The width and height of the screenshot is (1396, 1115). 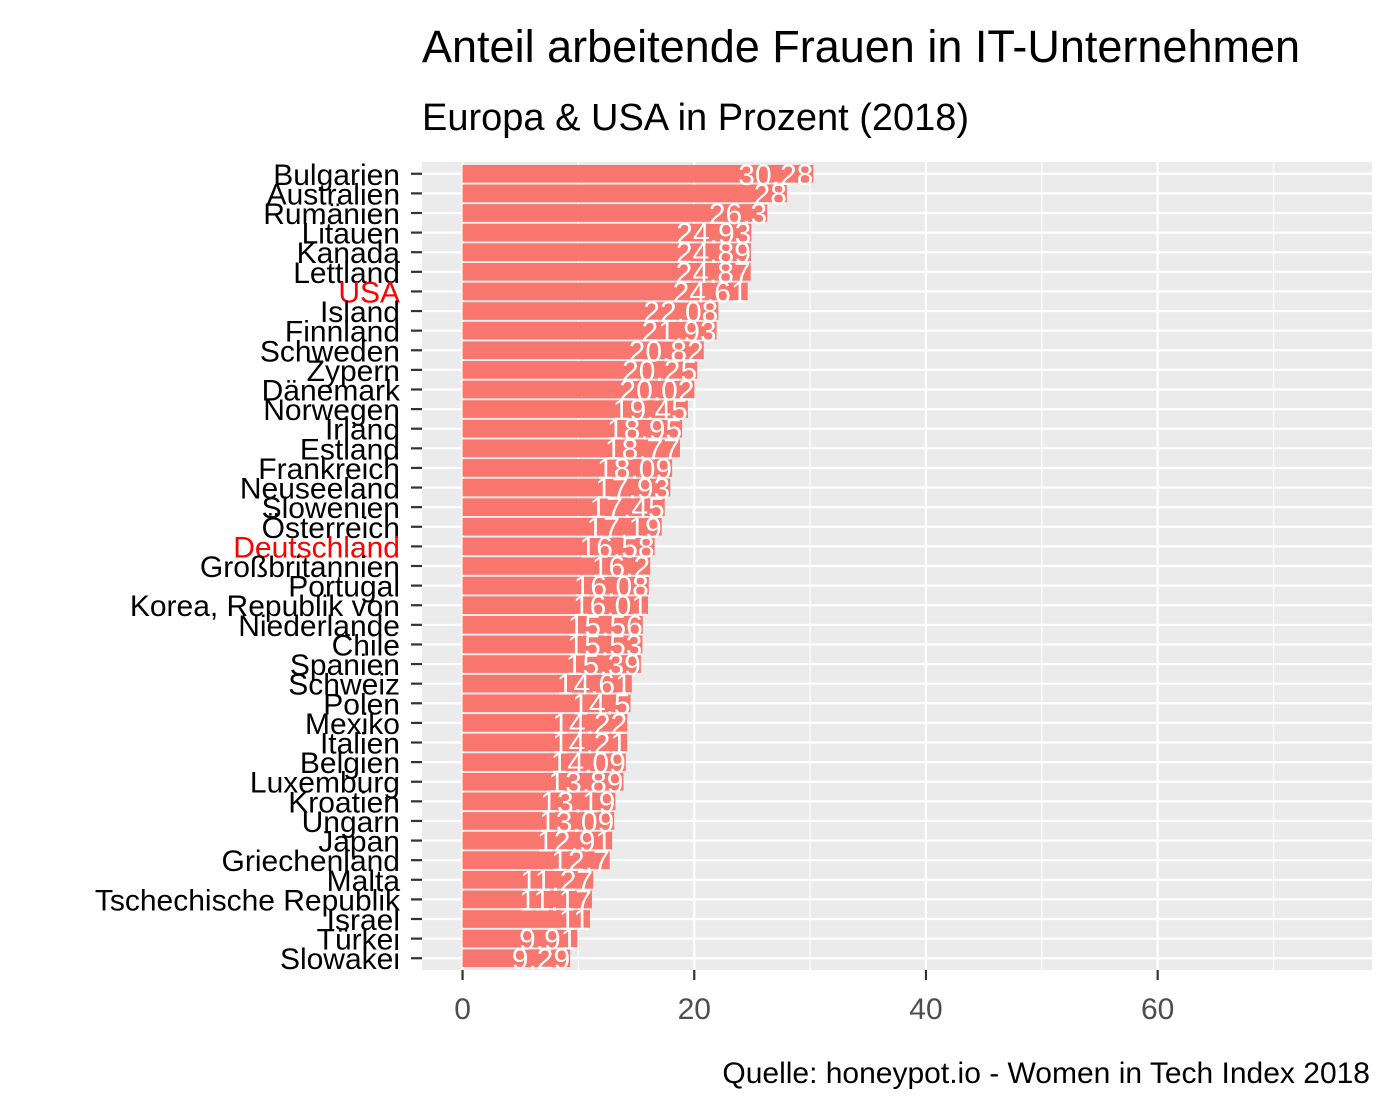 What do you see at coordinates (366, 645) in the screenshot?
I see `category-label: Chile` at bounding box center [366, 645].